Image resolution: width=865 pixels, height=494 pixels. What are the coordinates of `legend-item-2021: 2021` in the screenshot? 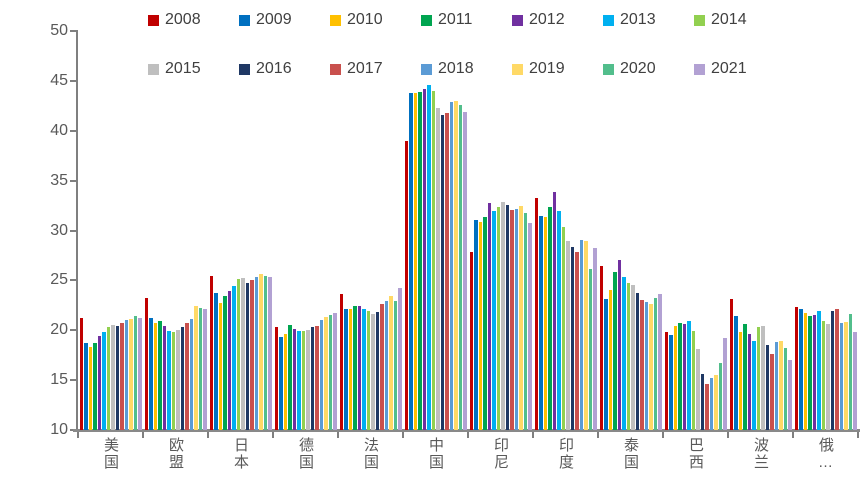 It's located at (720, 69).